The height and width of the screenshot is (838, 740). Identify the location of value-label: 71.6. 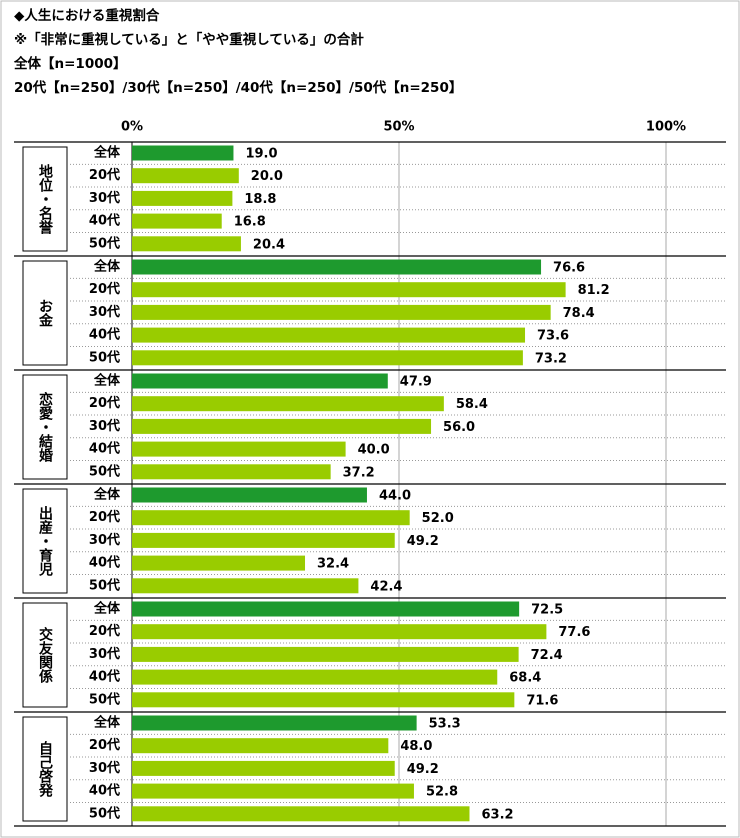
(542, 700).